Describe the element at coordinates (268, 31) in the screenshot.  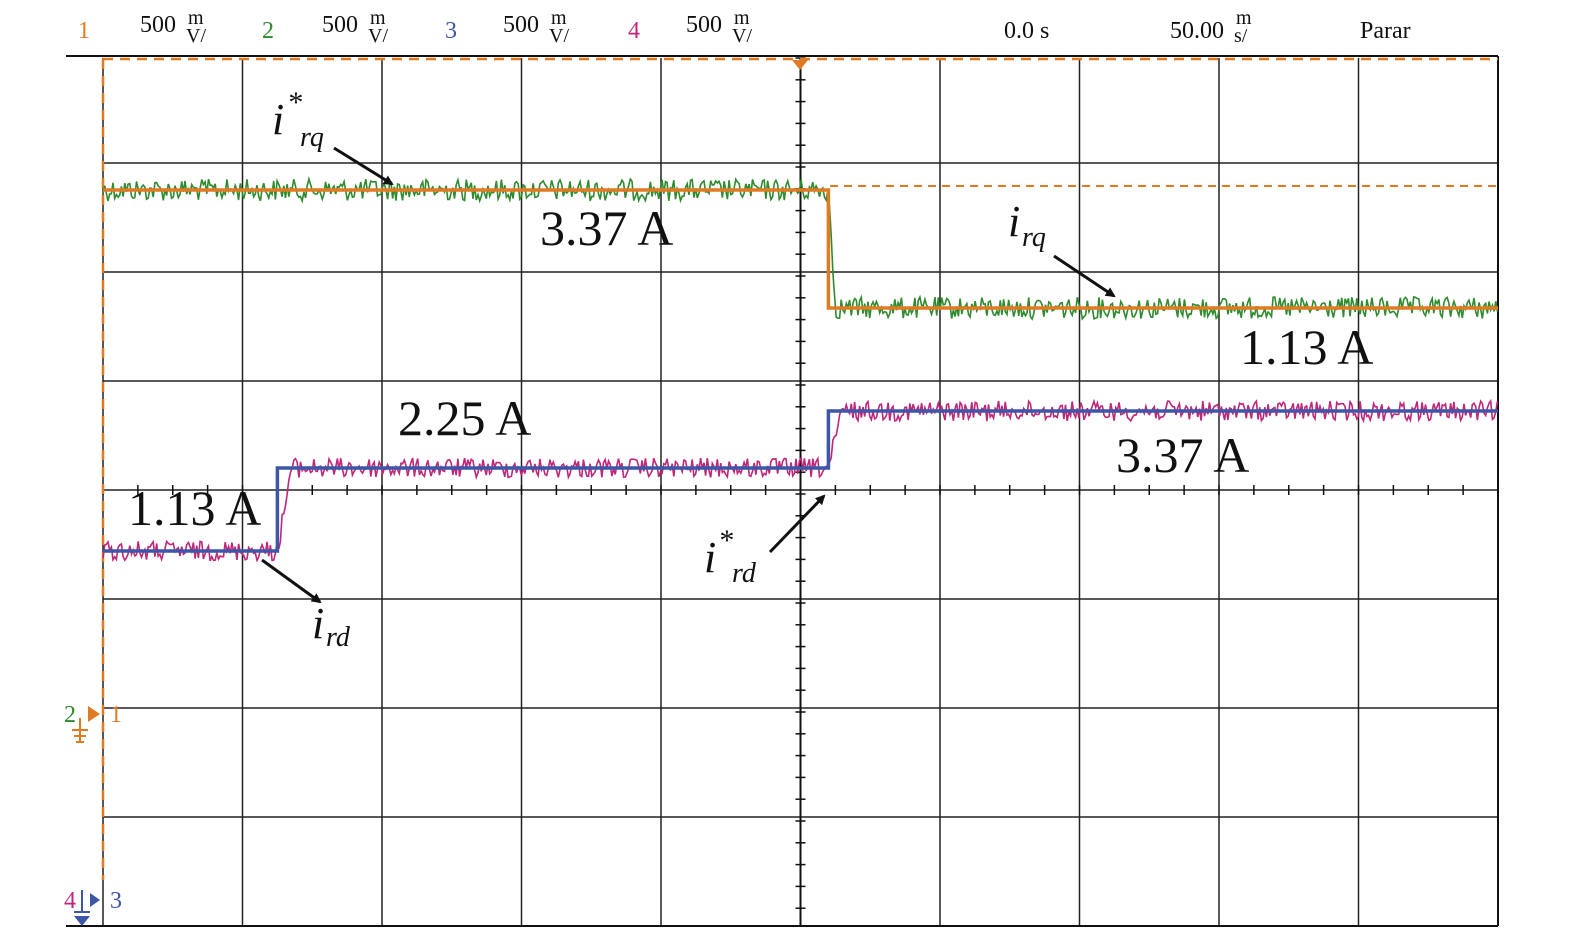
I see `ch2-number: 2` at that location.